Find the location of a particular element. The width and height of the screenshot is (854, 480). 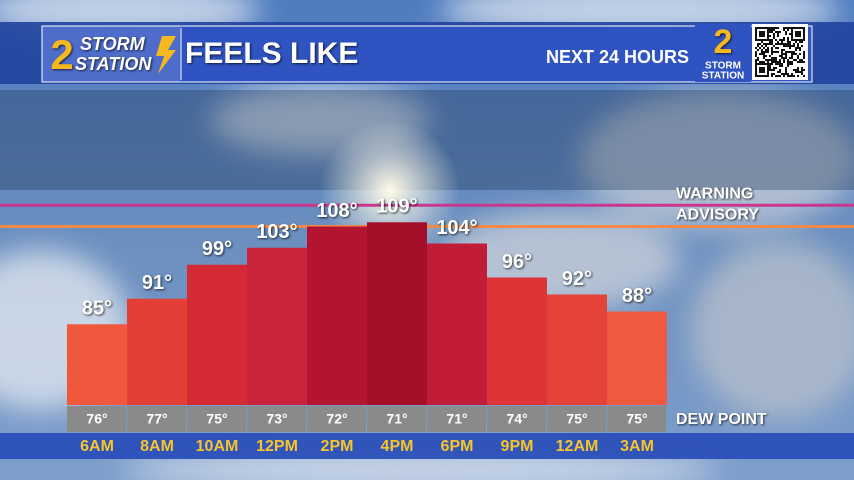

value-label: 108° is located at coordinates (336, 211).